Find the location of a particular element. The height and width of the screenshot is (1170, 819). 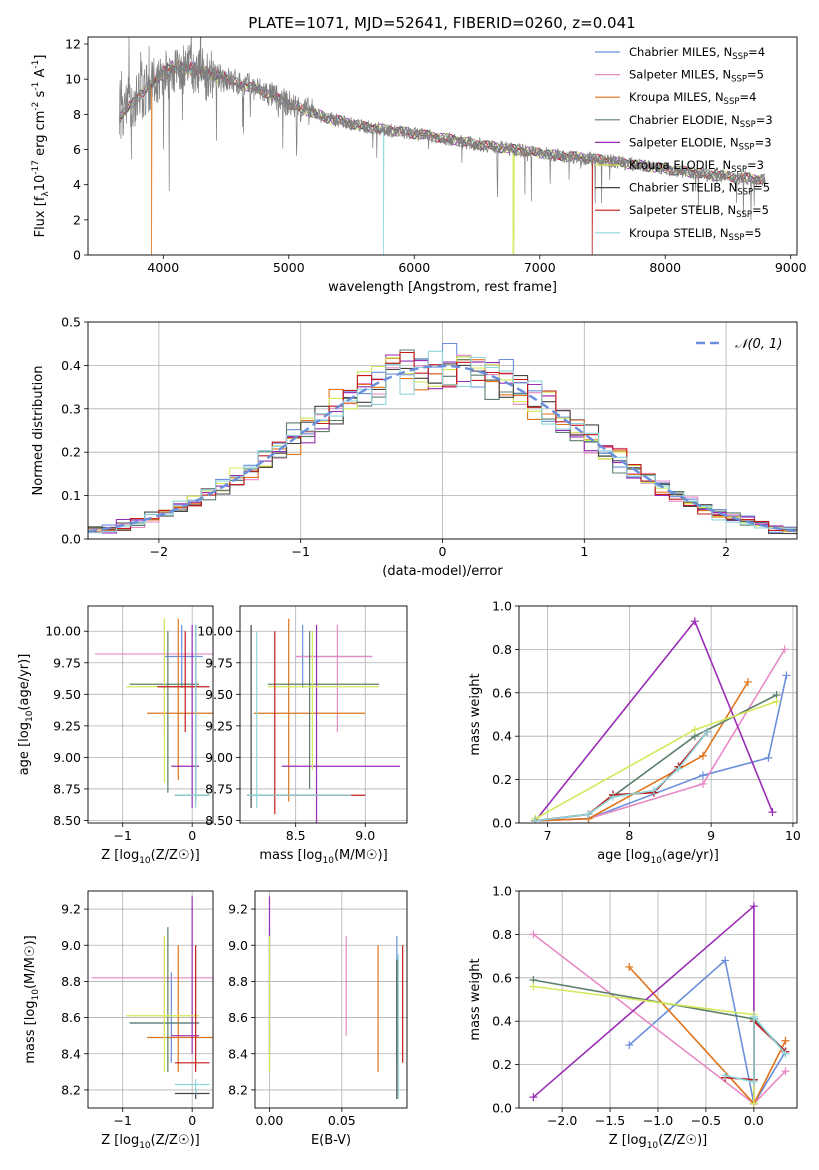

axis-label-part: s is located at coordinates (40, 95).